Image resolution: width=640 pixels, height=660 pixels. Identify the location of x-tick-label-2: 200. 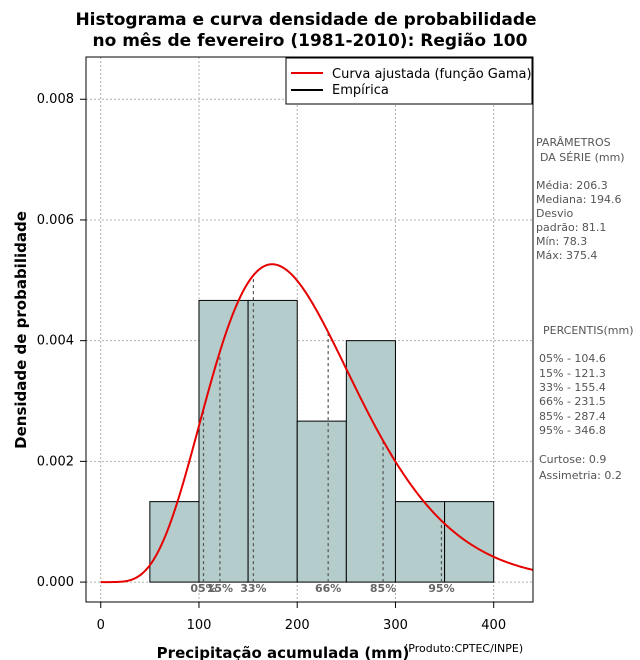
(297, 625).